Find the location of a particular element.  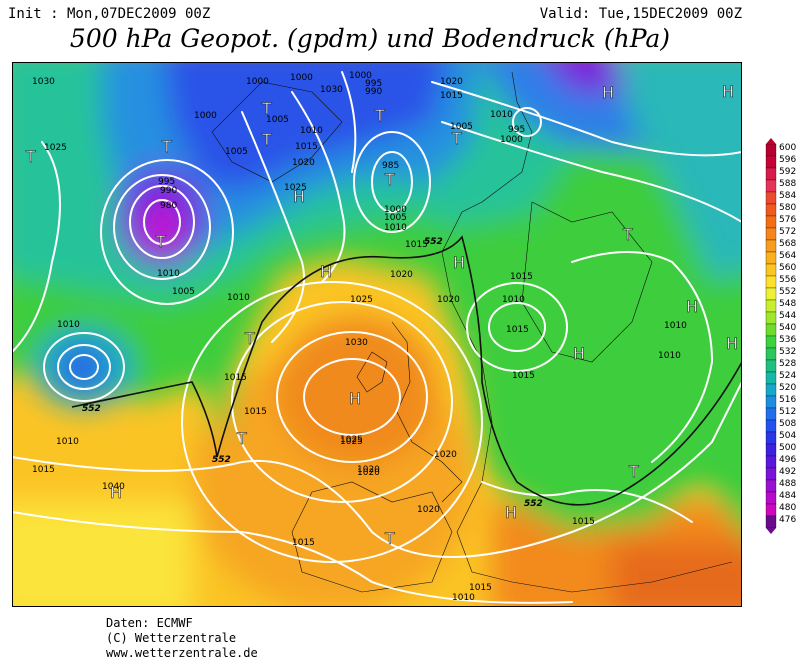

legend-value-label: 596 is located at coordinates (787, 160).